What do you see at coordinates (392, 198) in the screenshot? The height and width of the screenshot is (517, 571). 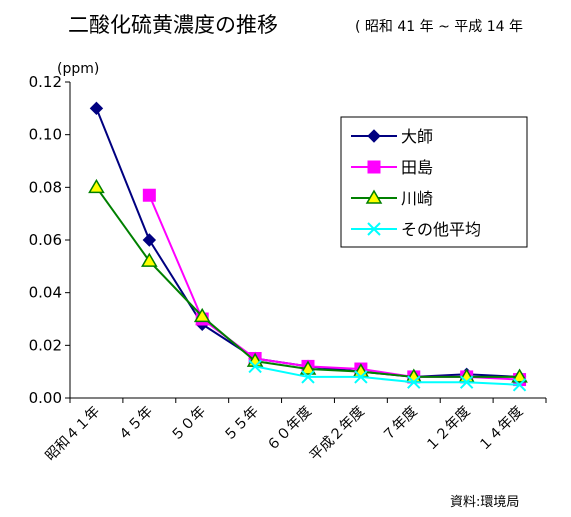 I see `legend-item-3: 川崎` at bounding box center [392, 198].